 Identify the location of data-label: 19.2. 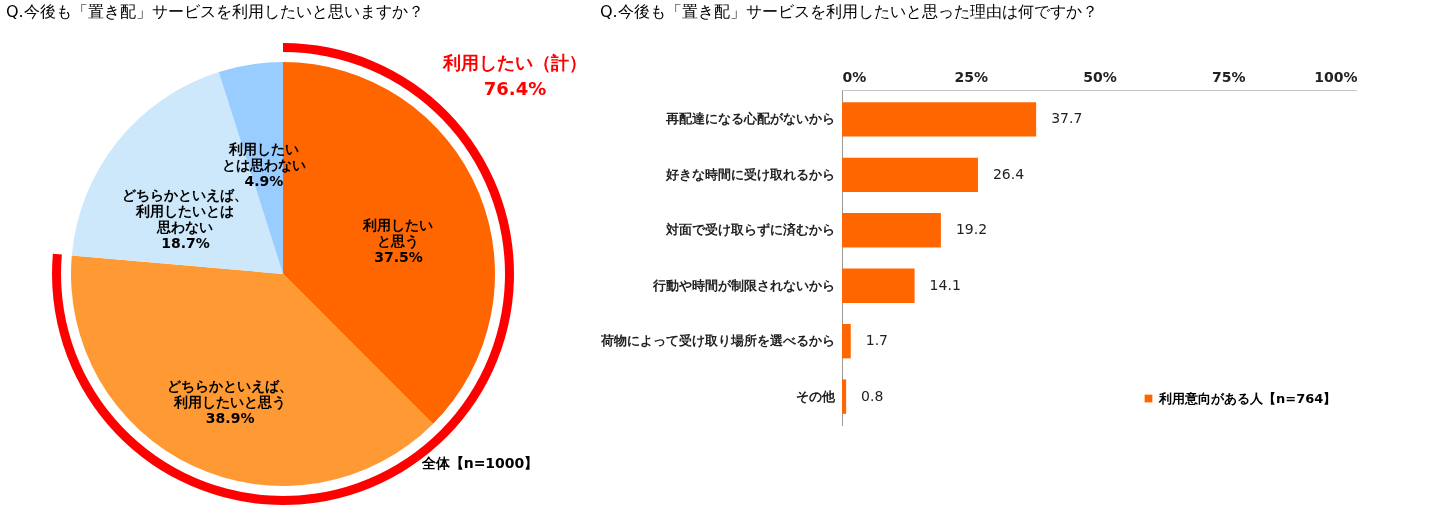
(971, 229).